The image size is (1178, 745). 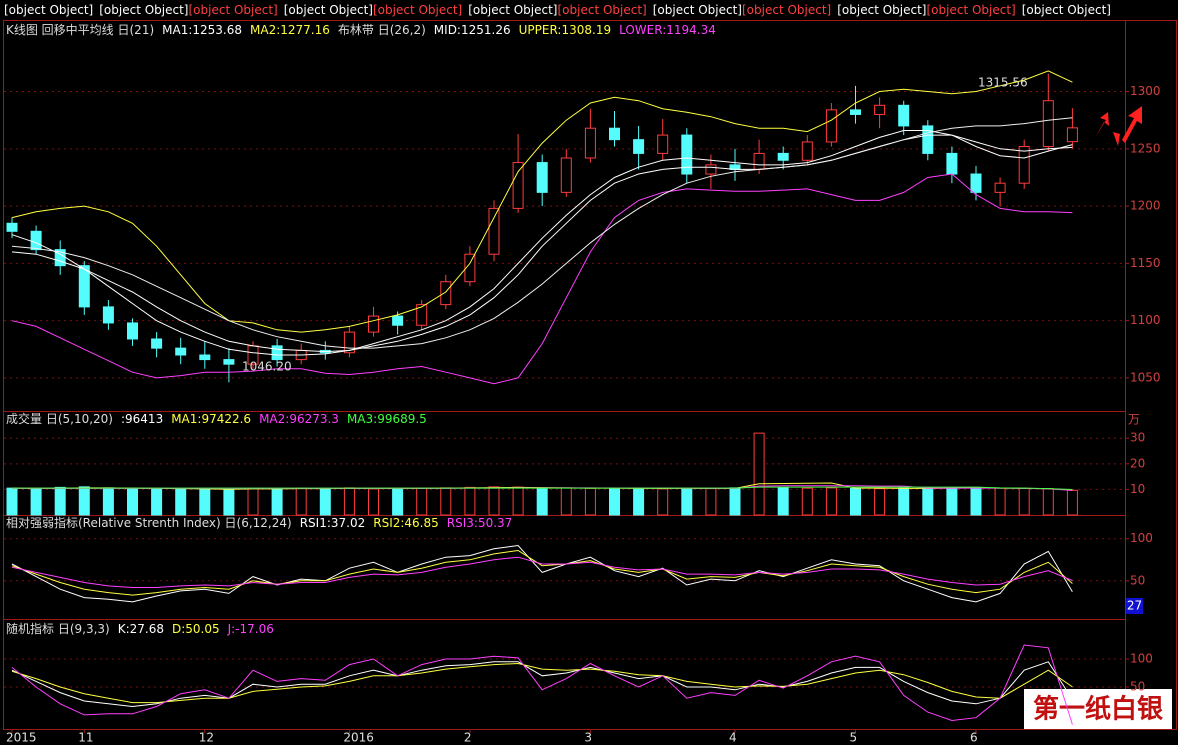 I want to click on x-tick-label: 11, so click(x=85, y=738).